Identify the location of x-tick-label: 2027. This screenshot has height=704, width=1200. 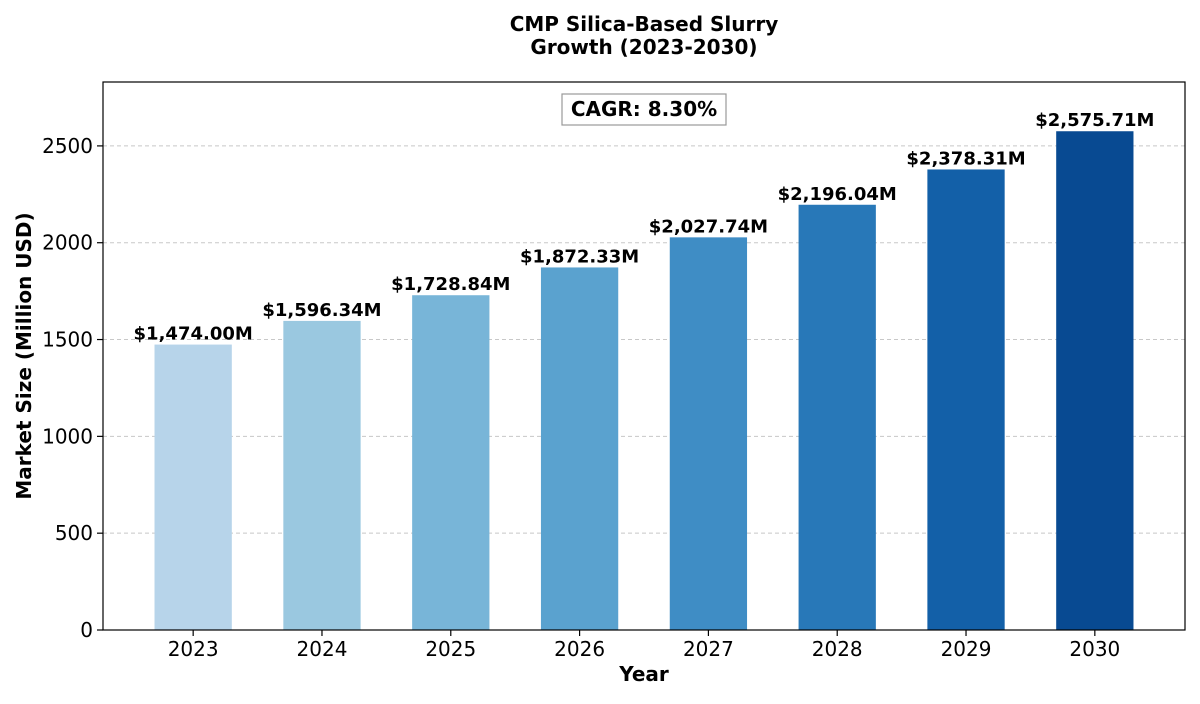
(708, 649).